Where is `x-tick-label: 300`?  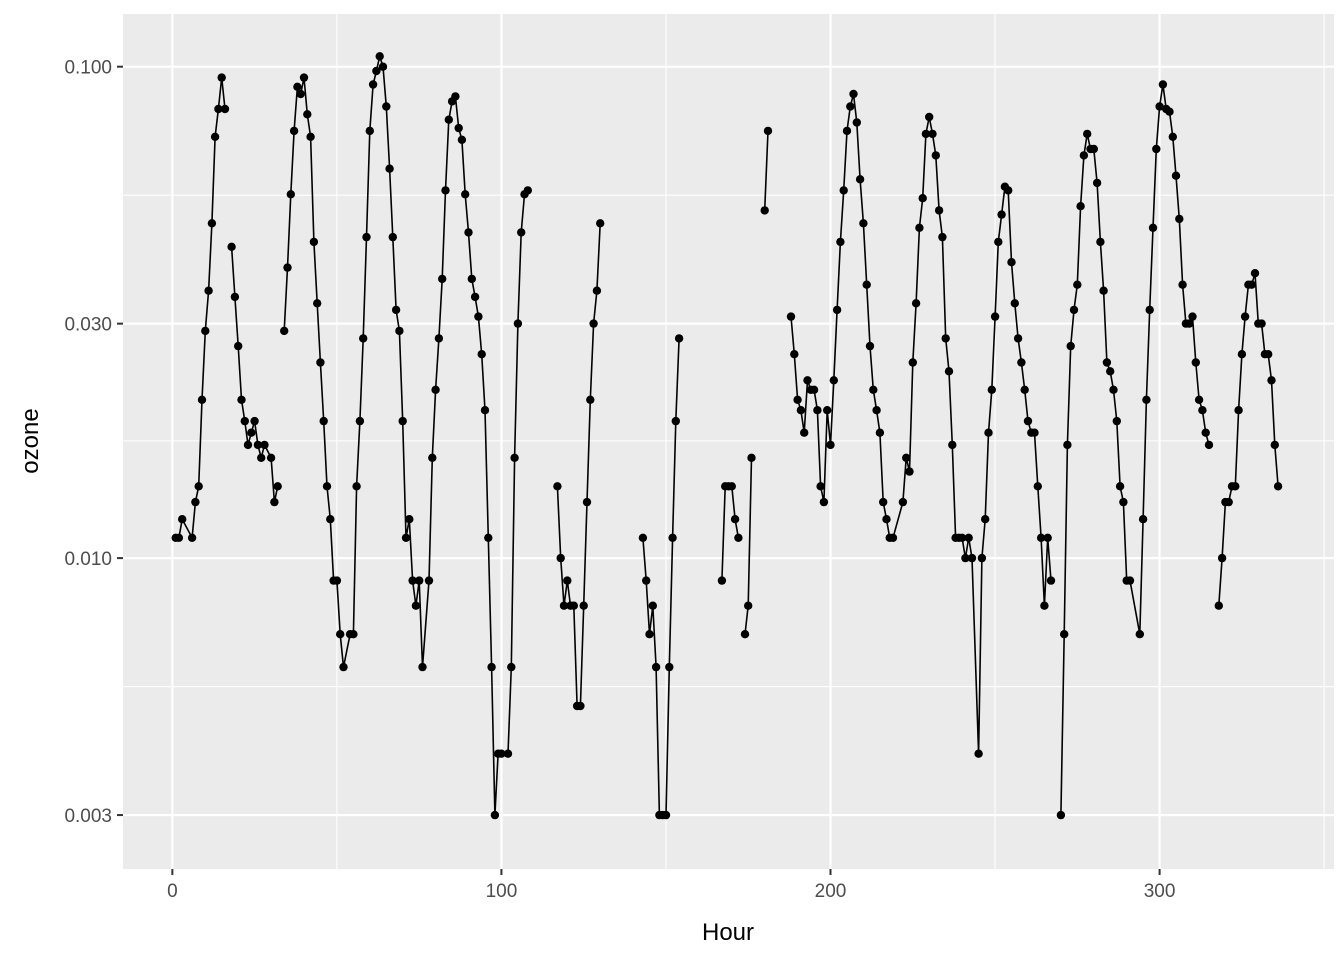
x-tick-label: 300 is located at coordinates (1160, 891).